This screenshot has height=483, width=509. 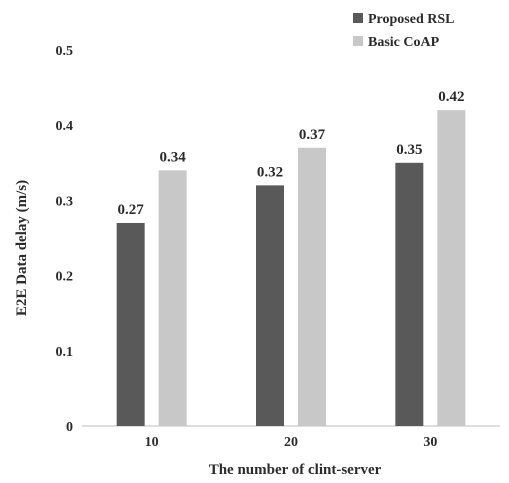 What do you see at coordinates (270, 172) in the screenshot?
I see `data-label: 0.32` at bounding box center [270, 172].